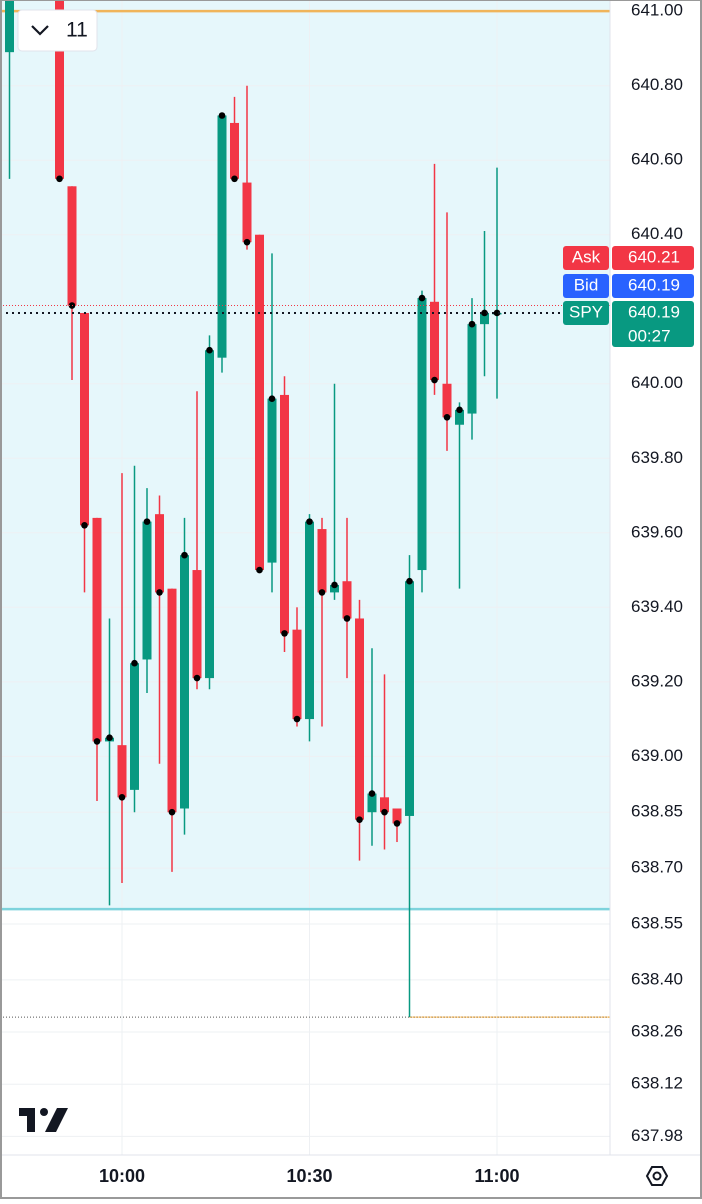 The width and height of the screenshot is (702, 1204). I want to click on logo-part, so click(44, 1112).